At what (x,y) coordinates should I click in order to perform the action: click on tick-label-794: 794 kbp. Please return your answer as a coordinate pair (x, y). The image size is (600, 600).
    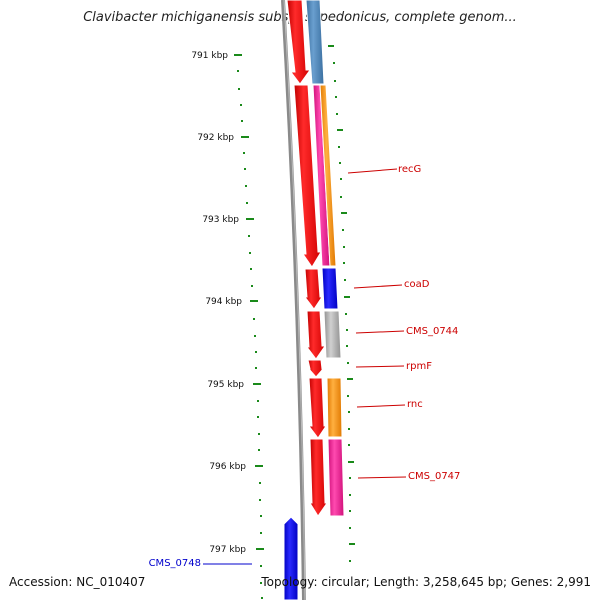
    Looking at the image, I should click on (223, 302).